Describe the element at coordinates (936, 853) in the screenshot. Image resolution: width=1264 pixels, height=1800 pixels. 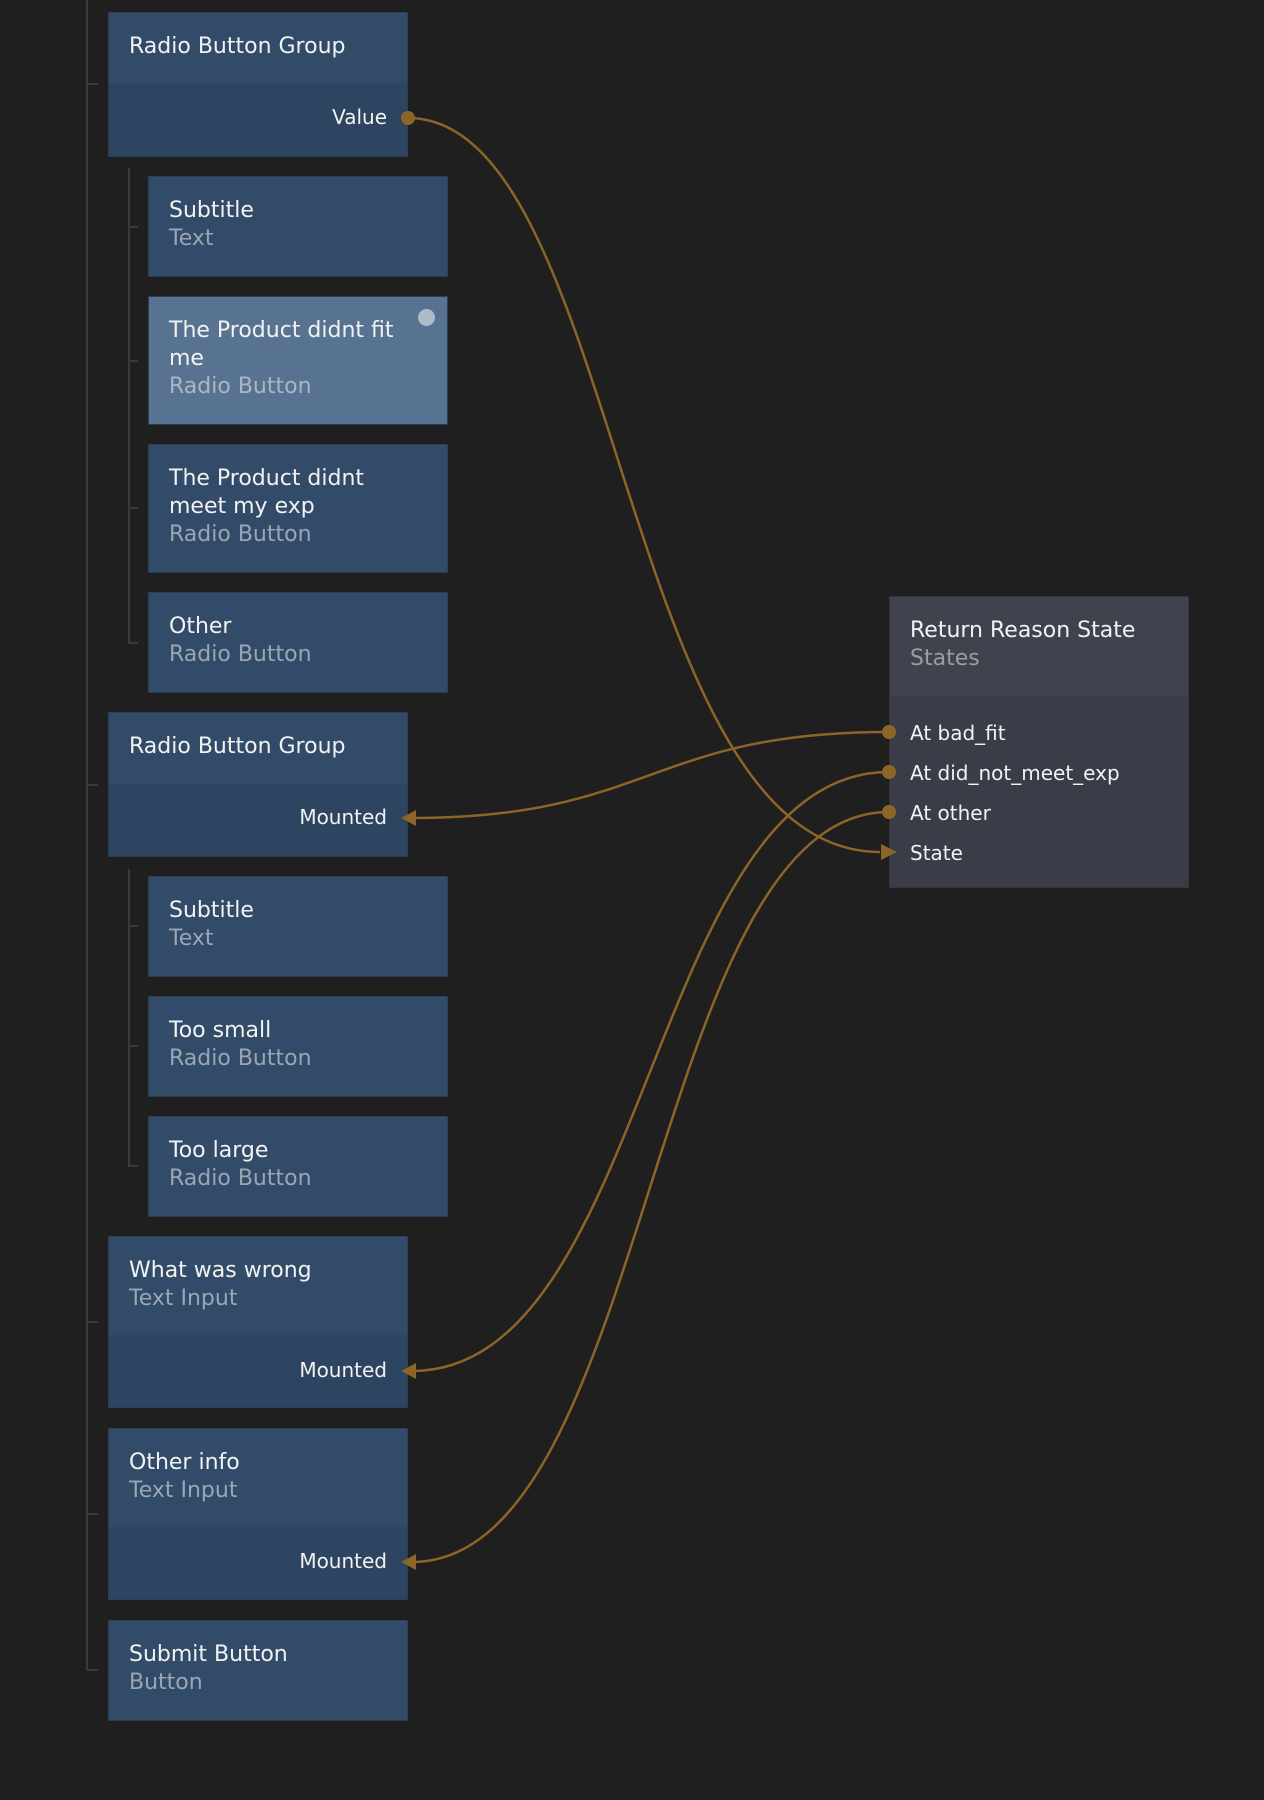
I see `port-state: State` at that location.